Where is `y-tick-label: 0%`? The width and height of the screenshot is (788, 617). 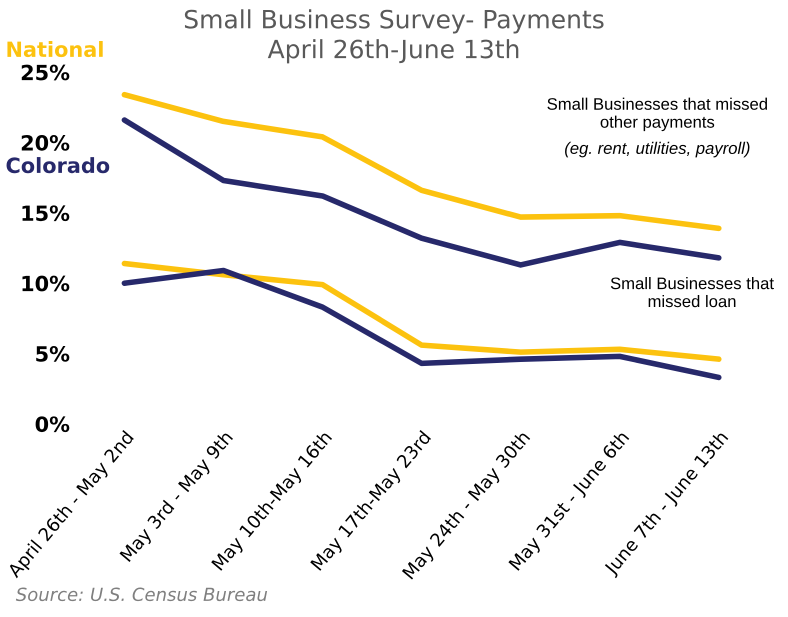
y-tick-label: 0% is located at coordinates (53, 424).